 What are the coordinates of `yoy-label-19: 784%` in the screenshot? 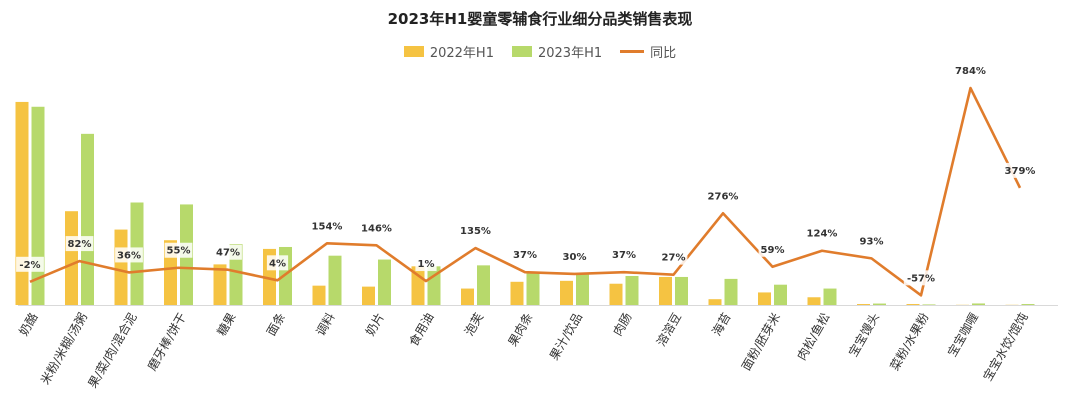 It's located at (970, 71).